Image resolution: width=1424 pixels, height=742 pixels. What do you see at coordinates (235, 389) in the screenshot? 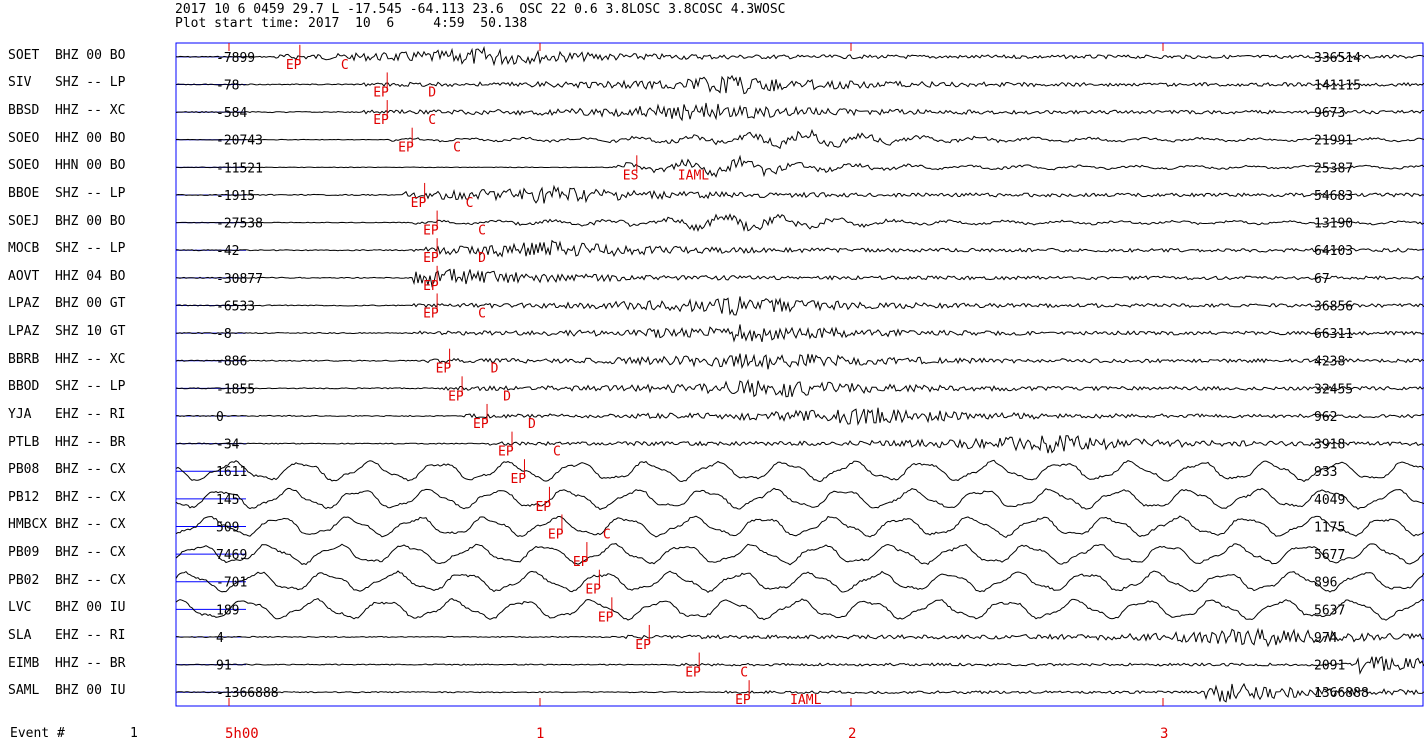
I see `trace-min-amplitude: -1855` at bounding box center [235, 389].